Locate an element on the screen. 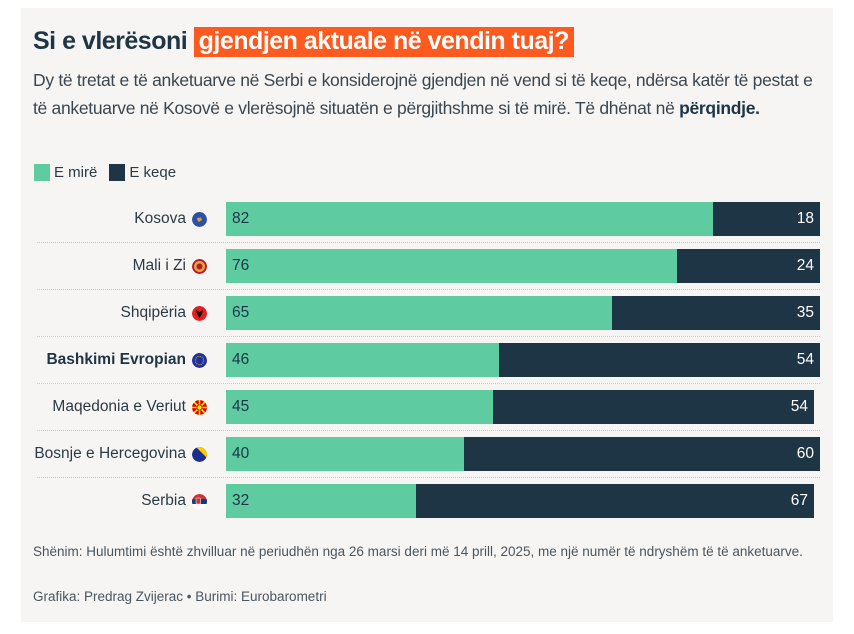  title-highlight: gjendjen aktuale në vendin tuaj? is located at coordinates (383, 42).